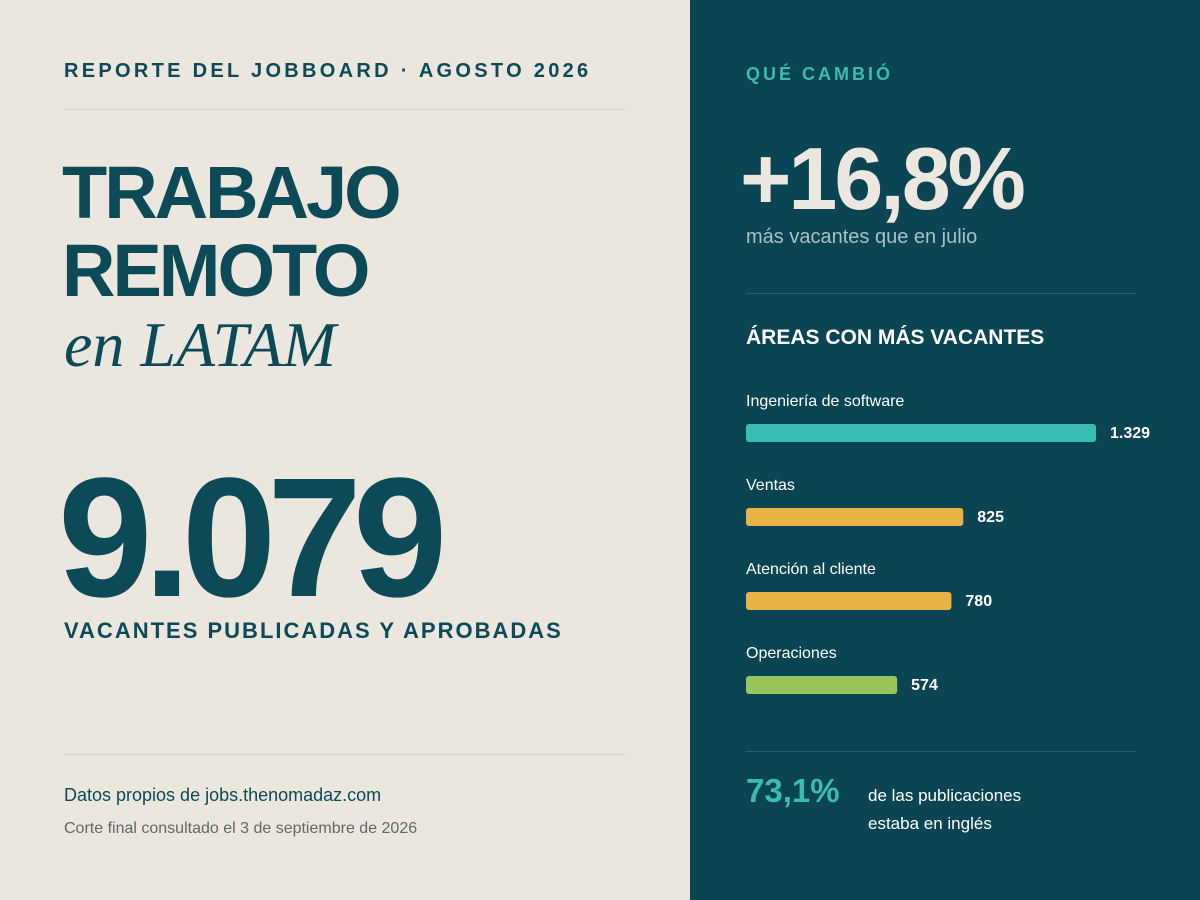  What do you see at coordinates (328, 71) in the screenshot?
I see `kicker: REPORTE DEL JOBBOARD · AGOSTO 2026` at bounding box center [328, 71].